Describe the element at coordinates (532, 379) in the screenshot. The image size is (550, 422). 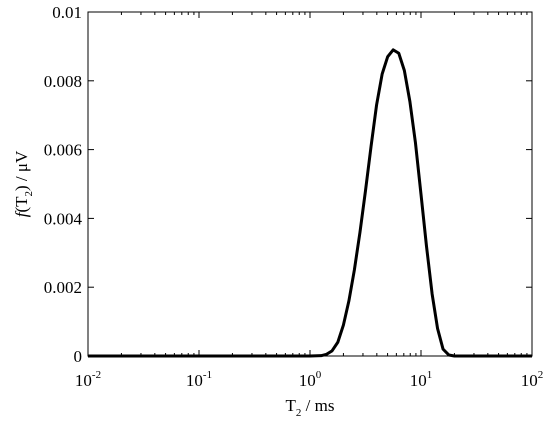
I see `x-tick-label: 10²` at that location.